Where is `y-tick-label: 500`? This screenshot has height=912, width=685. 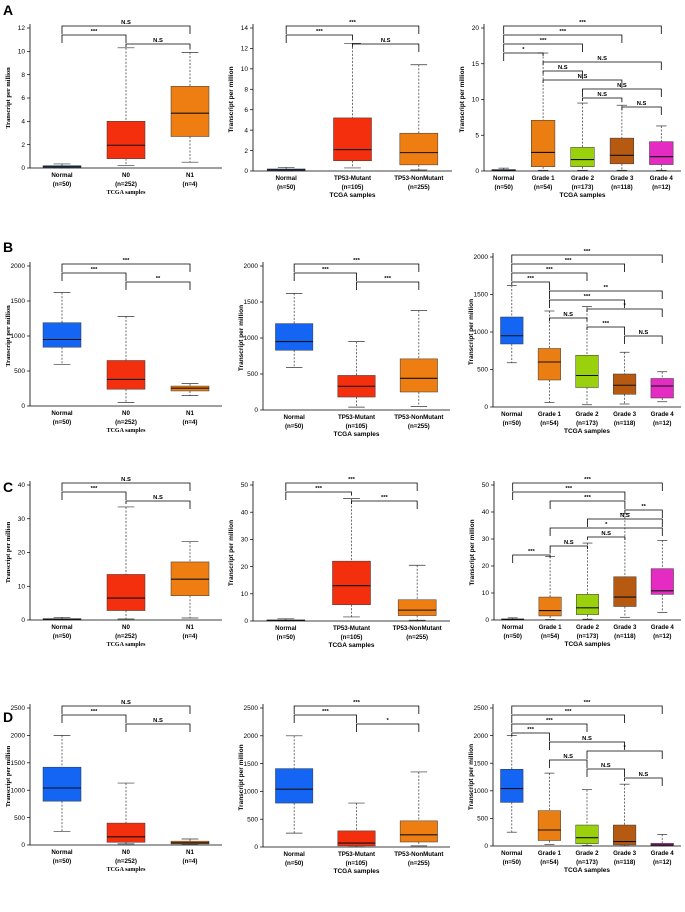 y-tick-label: 500 is located at coordinates (482, 819).